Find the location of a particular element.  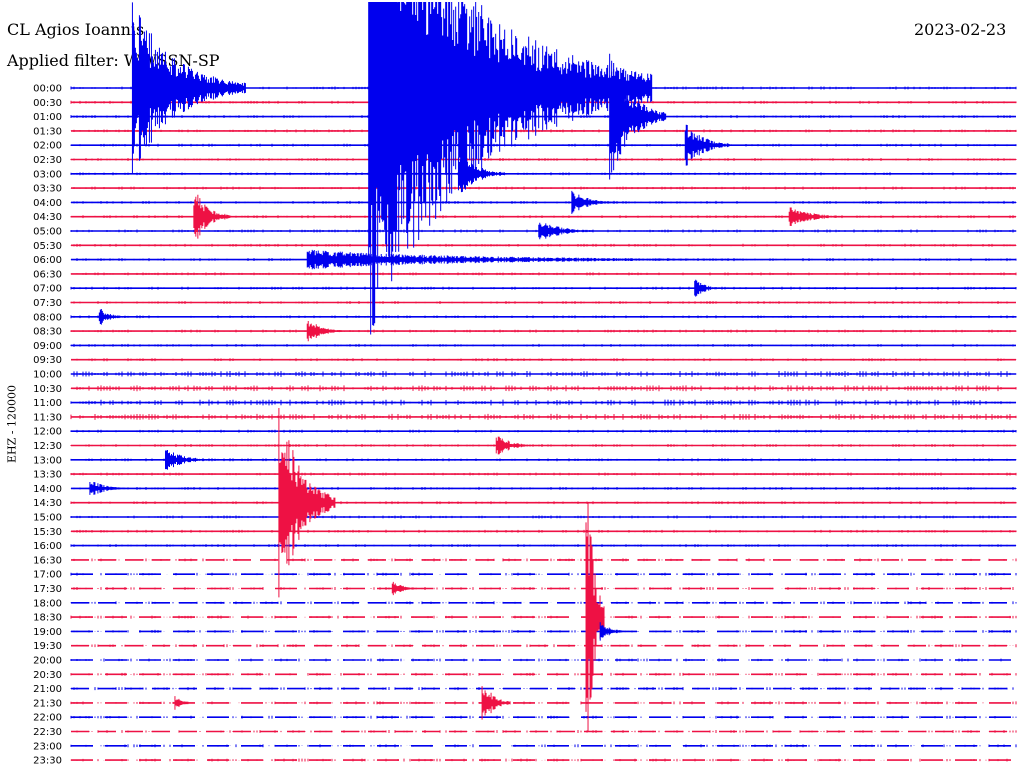

station-title: CL Agios Ioannis is located at coordinates (76, 29).